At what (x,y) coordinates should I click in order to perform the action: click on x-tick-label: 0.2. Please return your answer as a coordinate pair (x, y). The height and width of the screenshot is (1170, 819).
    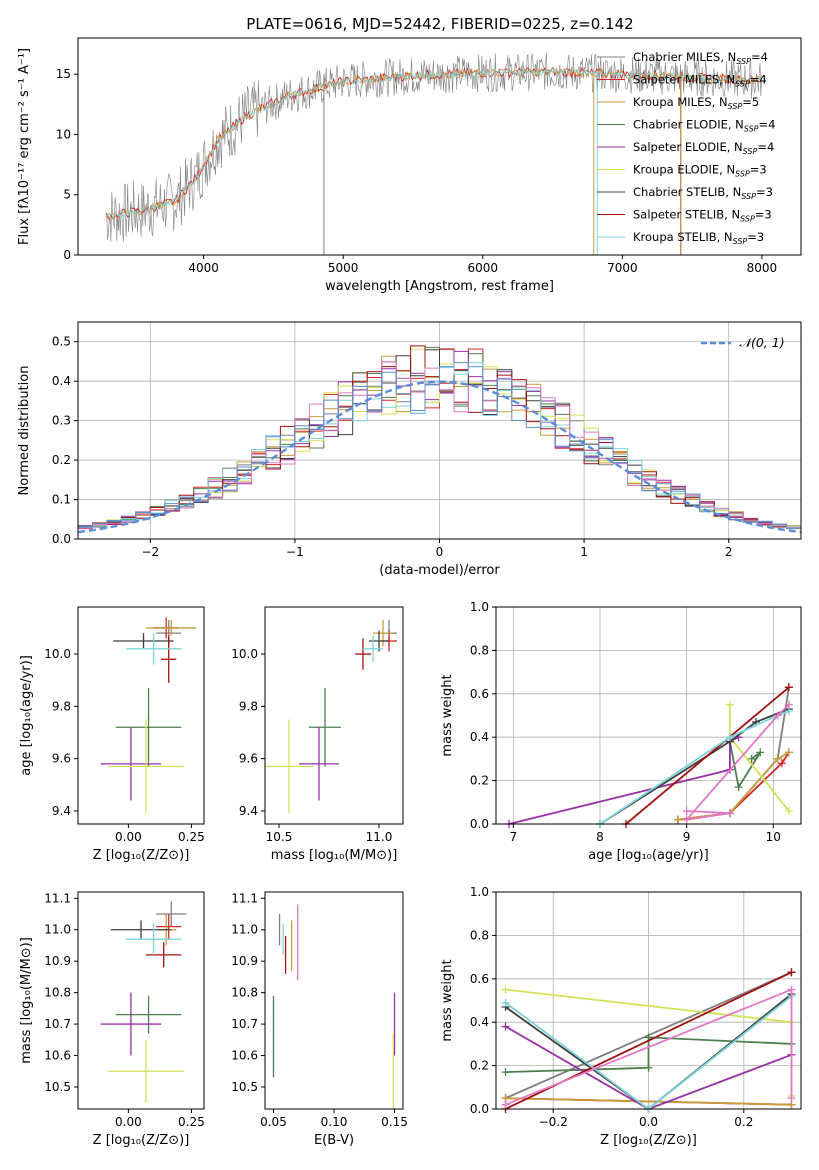
    Looking at the image, I should click on (743, 1122).